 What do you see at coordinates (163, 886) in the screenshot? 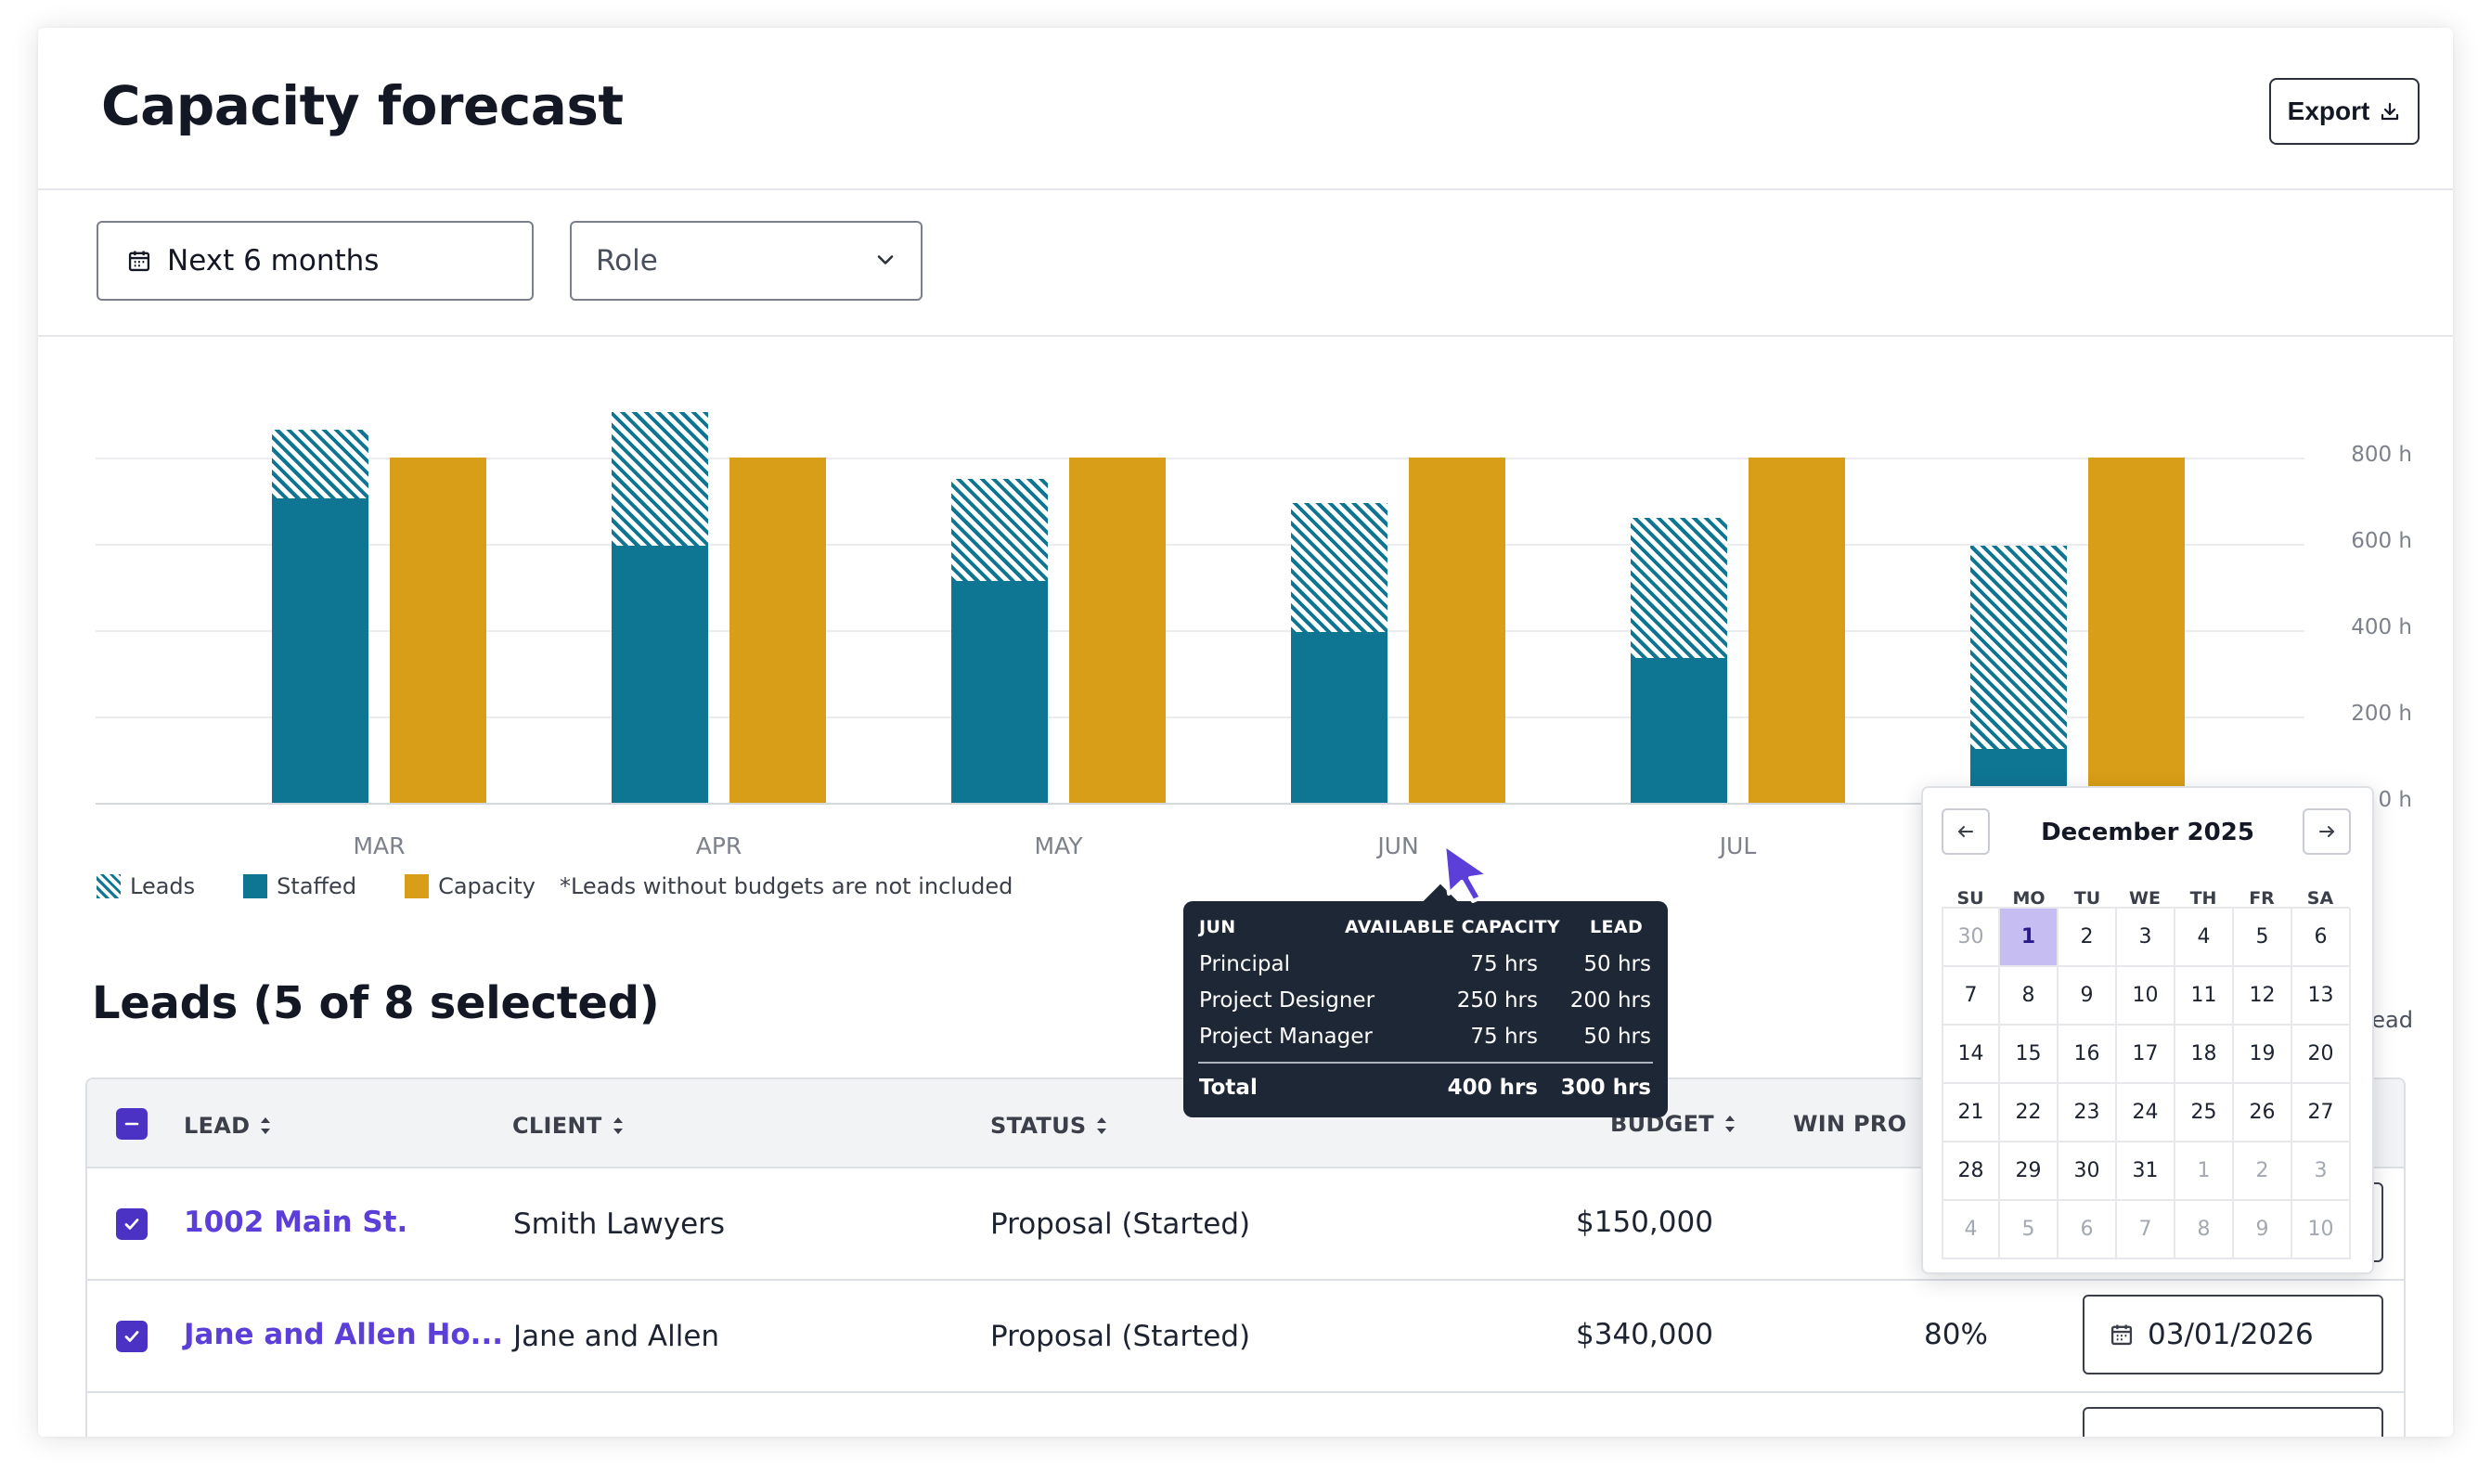
I see `legend-leads-label: Leads` at bounding box center [163, 886].